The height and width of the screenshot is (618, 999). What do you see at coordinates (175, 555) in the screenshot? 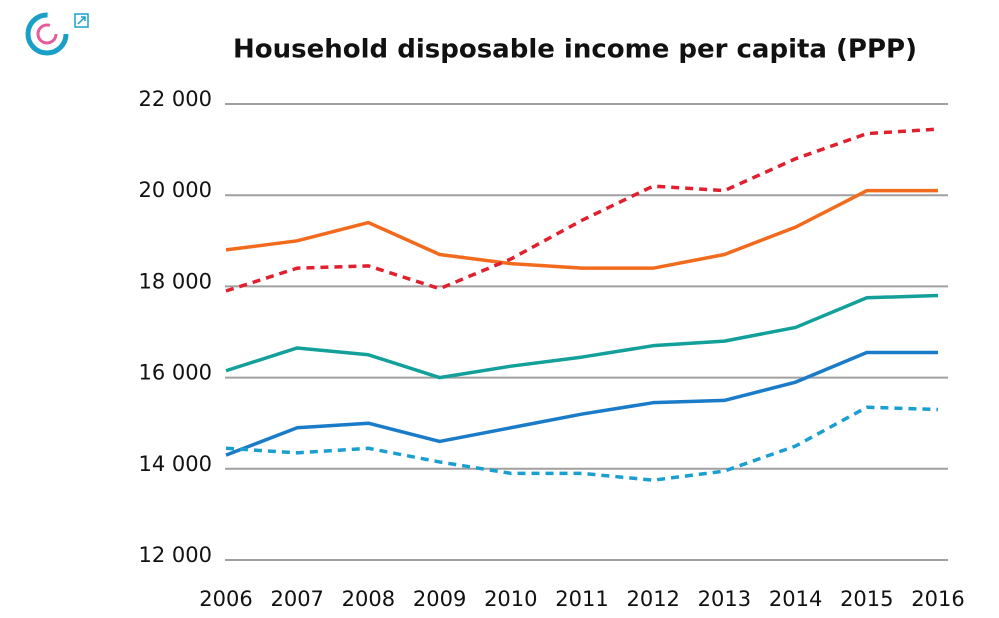
I see `y-tick-label: 12 000` at bounding box center [175, 555].